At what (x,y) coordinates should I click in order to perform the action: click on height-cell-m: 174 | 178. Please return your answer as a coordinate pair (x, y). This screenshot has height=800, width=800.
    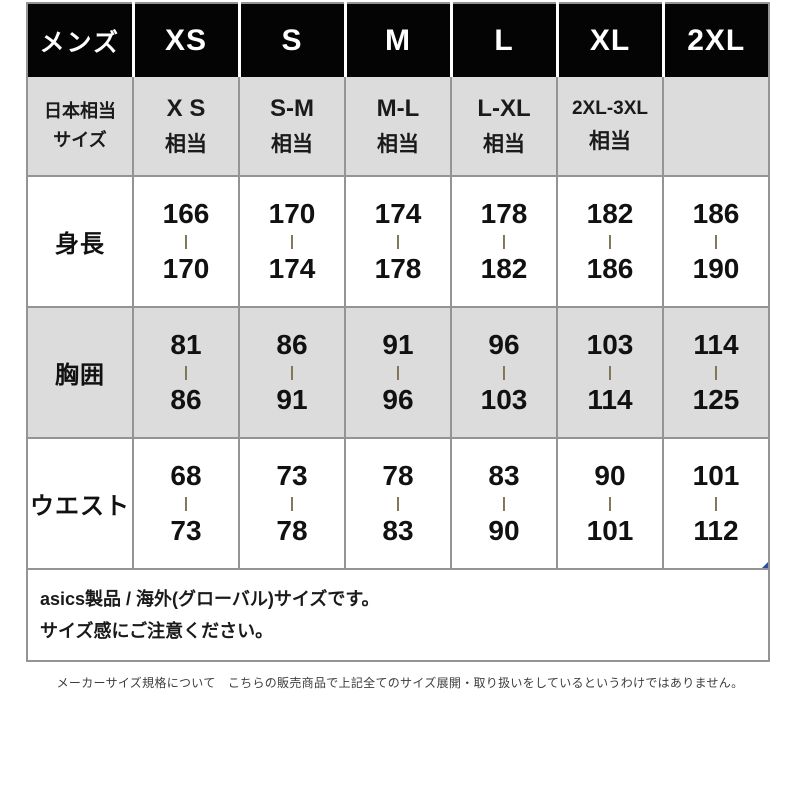
    Looking at the image, I should click on (398, 241).